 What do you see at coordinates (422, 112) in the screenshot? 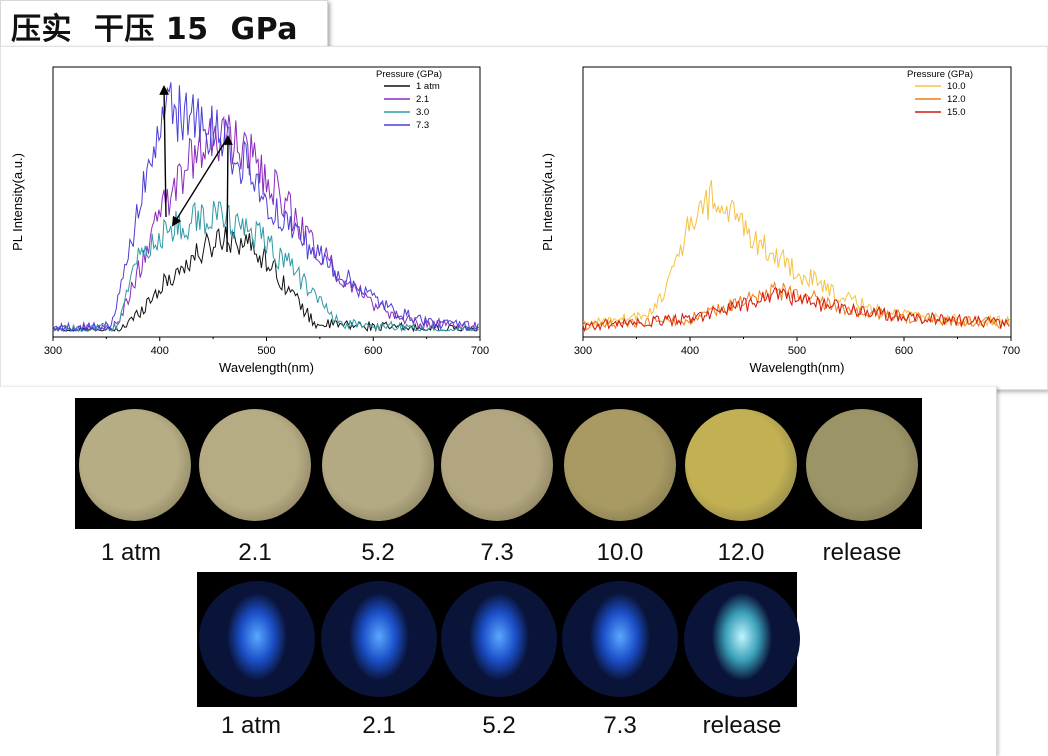
I see `legend-label: 3.0` at bounding box center [422, 112].